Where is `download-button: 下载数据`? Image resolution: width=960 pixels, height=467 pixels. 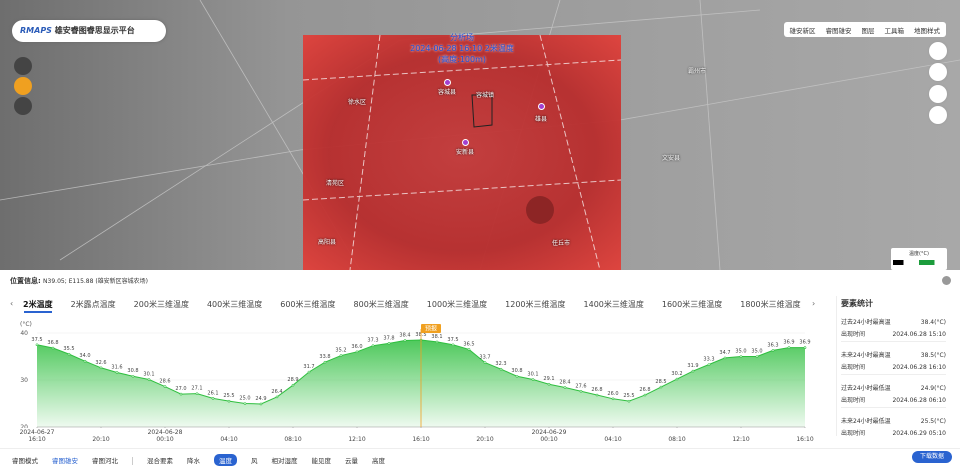 download-button: 下载数据 is located at coordinates (932, 457).